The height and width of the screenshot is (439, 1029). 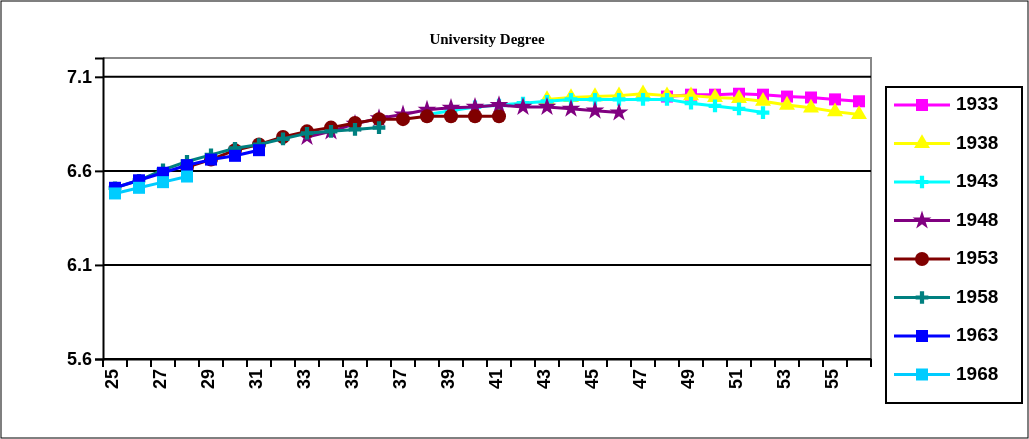 I want to click on legend-label: 1948, so click(x=977, y=219).